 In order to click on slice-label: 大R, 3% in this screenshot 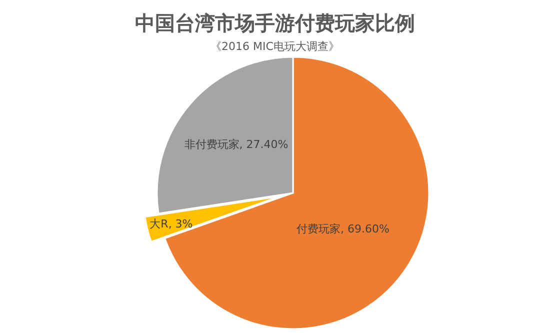, I will do `click(171, 223)`.